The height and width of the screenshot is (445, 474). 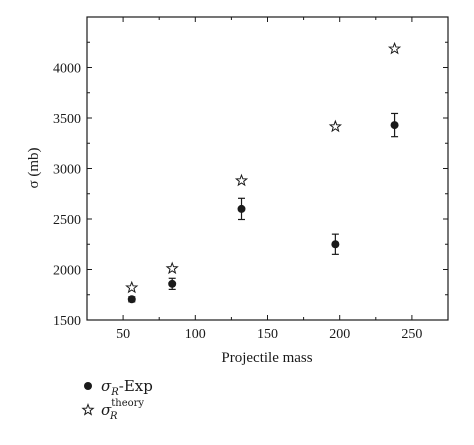 What do you see at coordinates (127, 403) in the screenshot?
I see `legend-theory-superscript: theory` at bounding box center [127, 403].